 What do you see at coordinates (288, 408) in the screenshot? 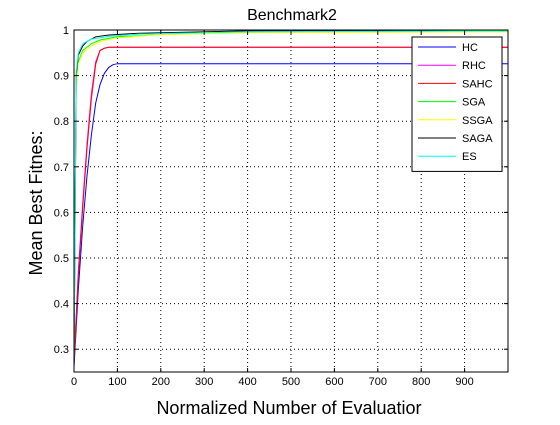
I see `x-axis-label: Normalized Number of Evaluatior` at bounding box center [288, 408].